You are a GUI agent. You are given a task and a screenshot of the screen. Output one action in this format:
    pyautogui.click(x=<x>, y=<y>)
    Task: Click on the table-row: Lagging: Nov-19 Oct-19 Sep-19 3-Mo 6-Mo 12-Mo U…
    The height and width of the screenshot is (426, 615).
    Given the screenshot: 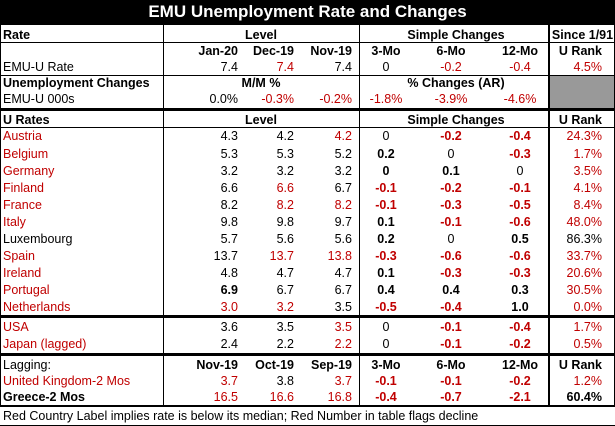 What is the action you would take?
    pyautogui.click(x=307, y=365)
    